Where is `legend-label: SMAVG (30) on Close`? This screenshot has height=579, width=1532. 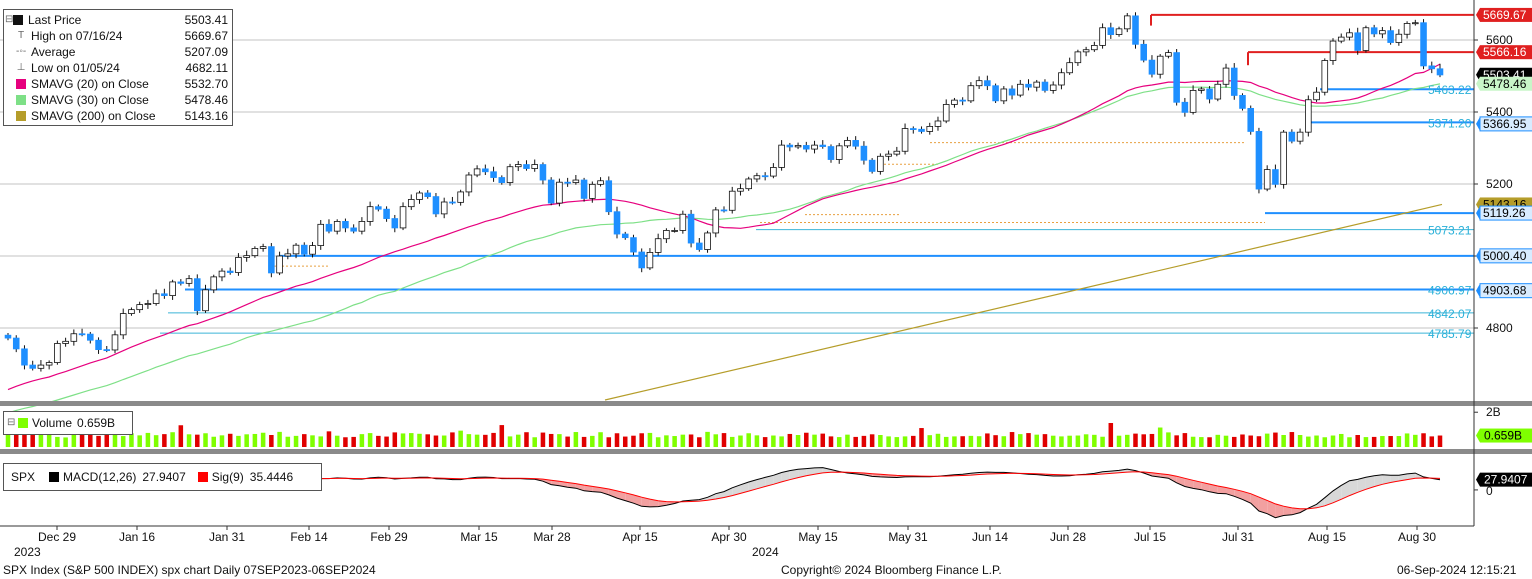 legend-label: SMAVG (30) on Close is located at coordinates (90, 100).